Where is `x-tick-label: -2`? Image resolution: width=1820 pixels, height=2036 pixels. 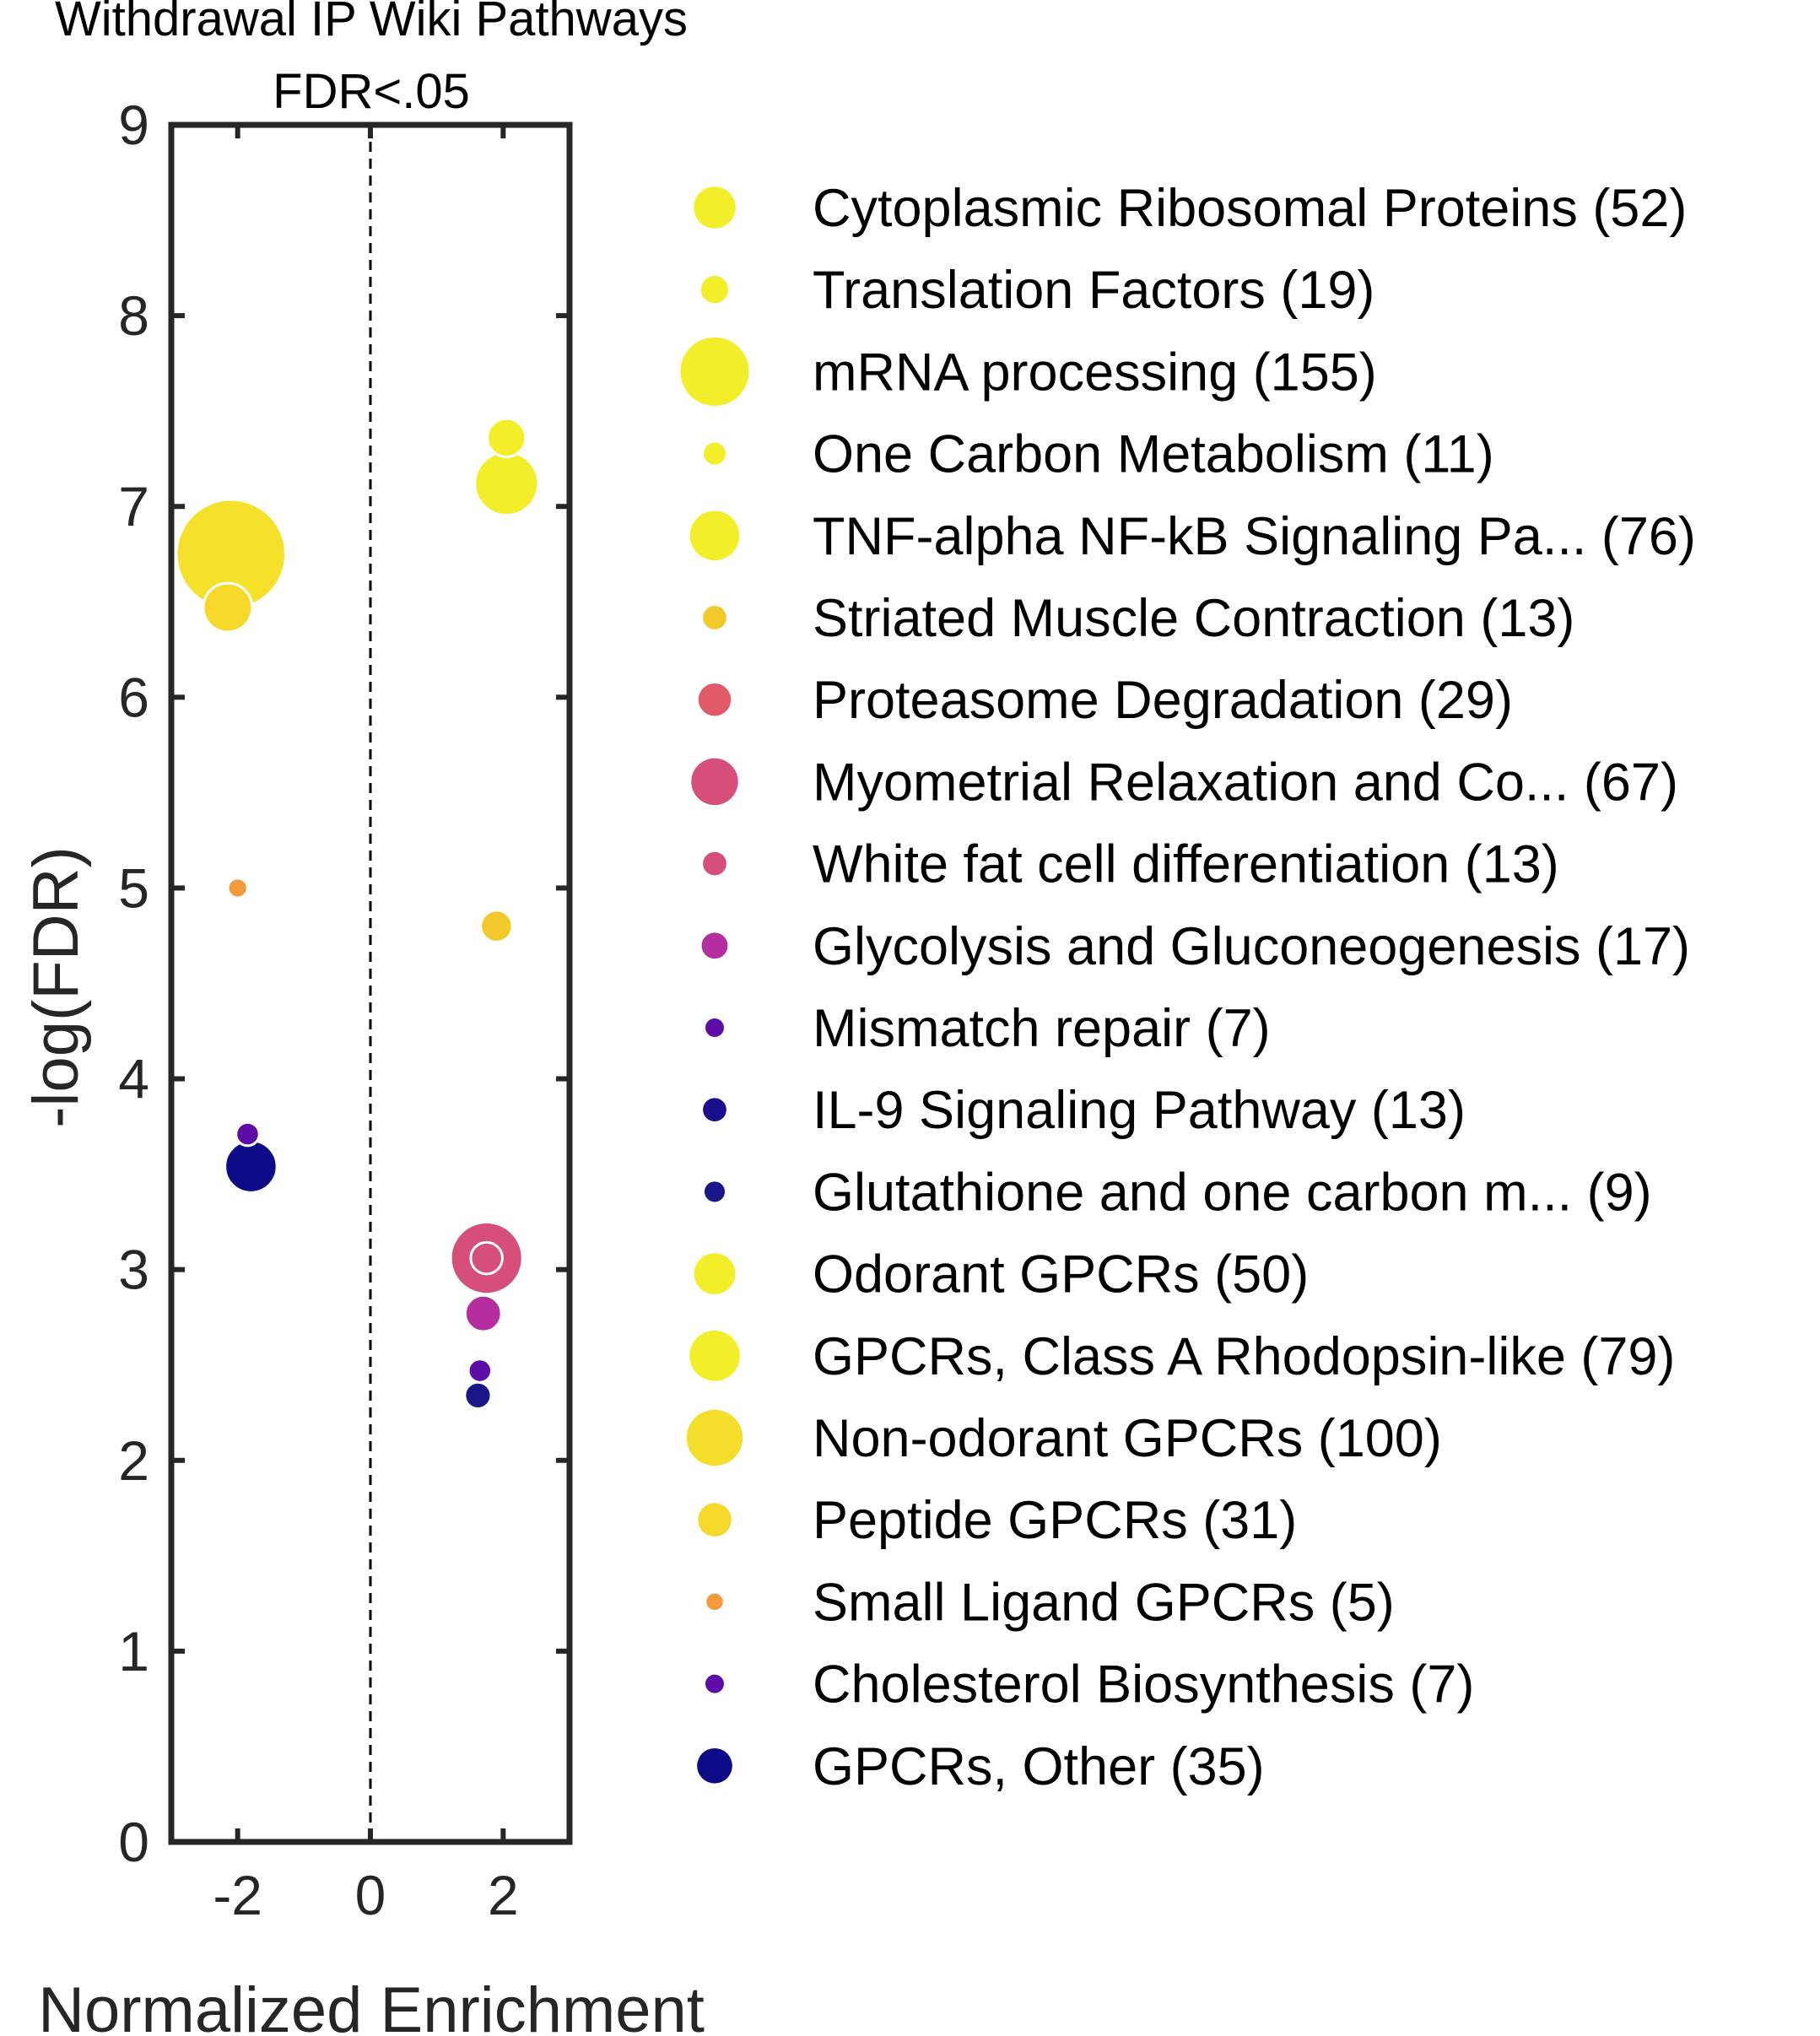 x-tick-label: -2 is located at coordinates (237, 1895).